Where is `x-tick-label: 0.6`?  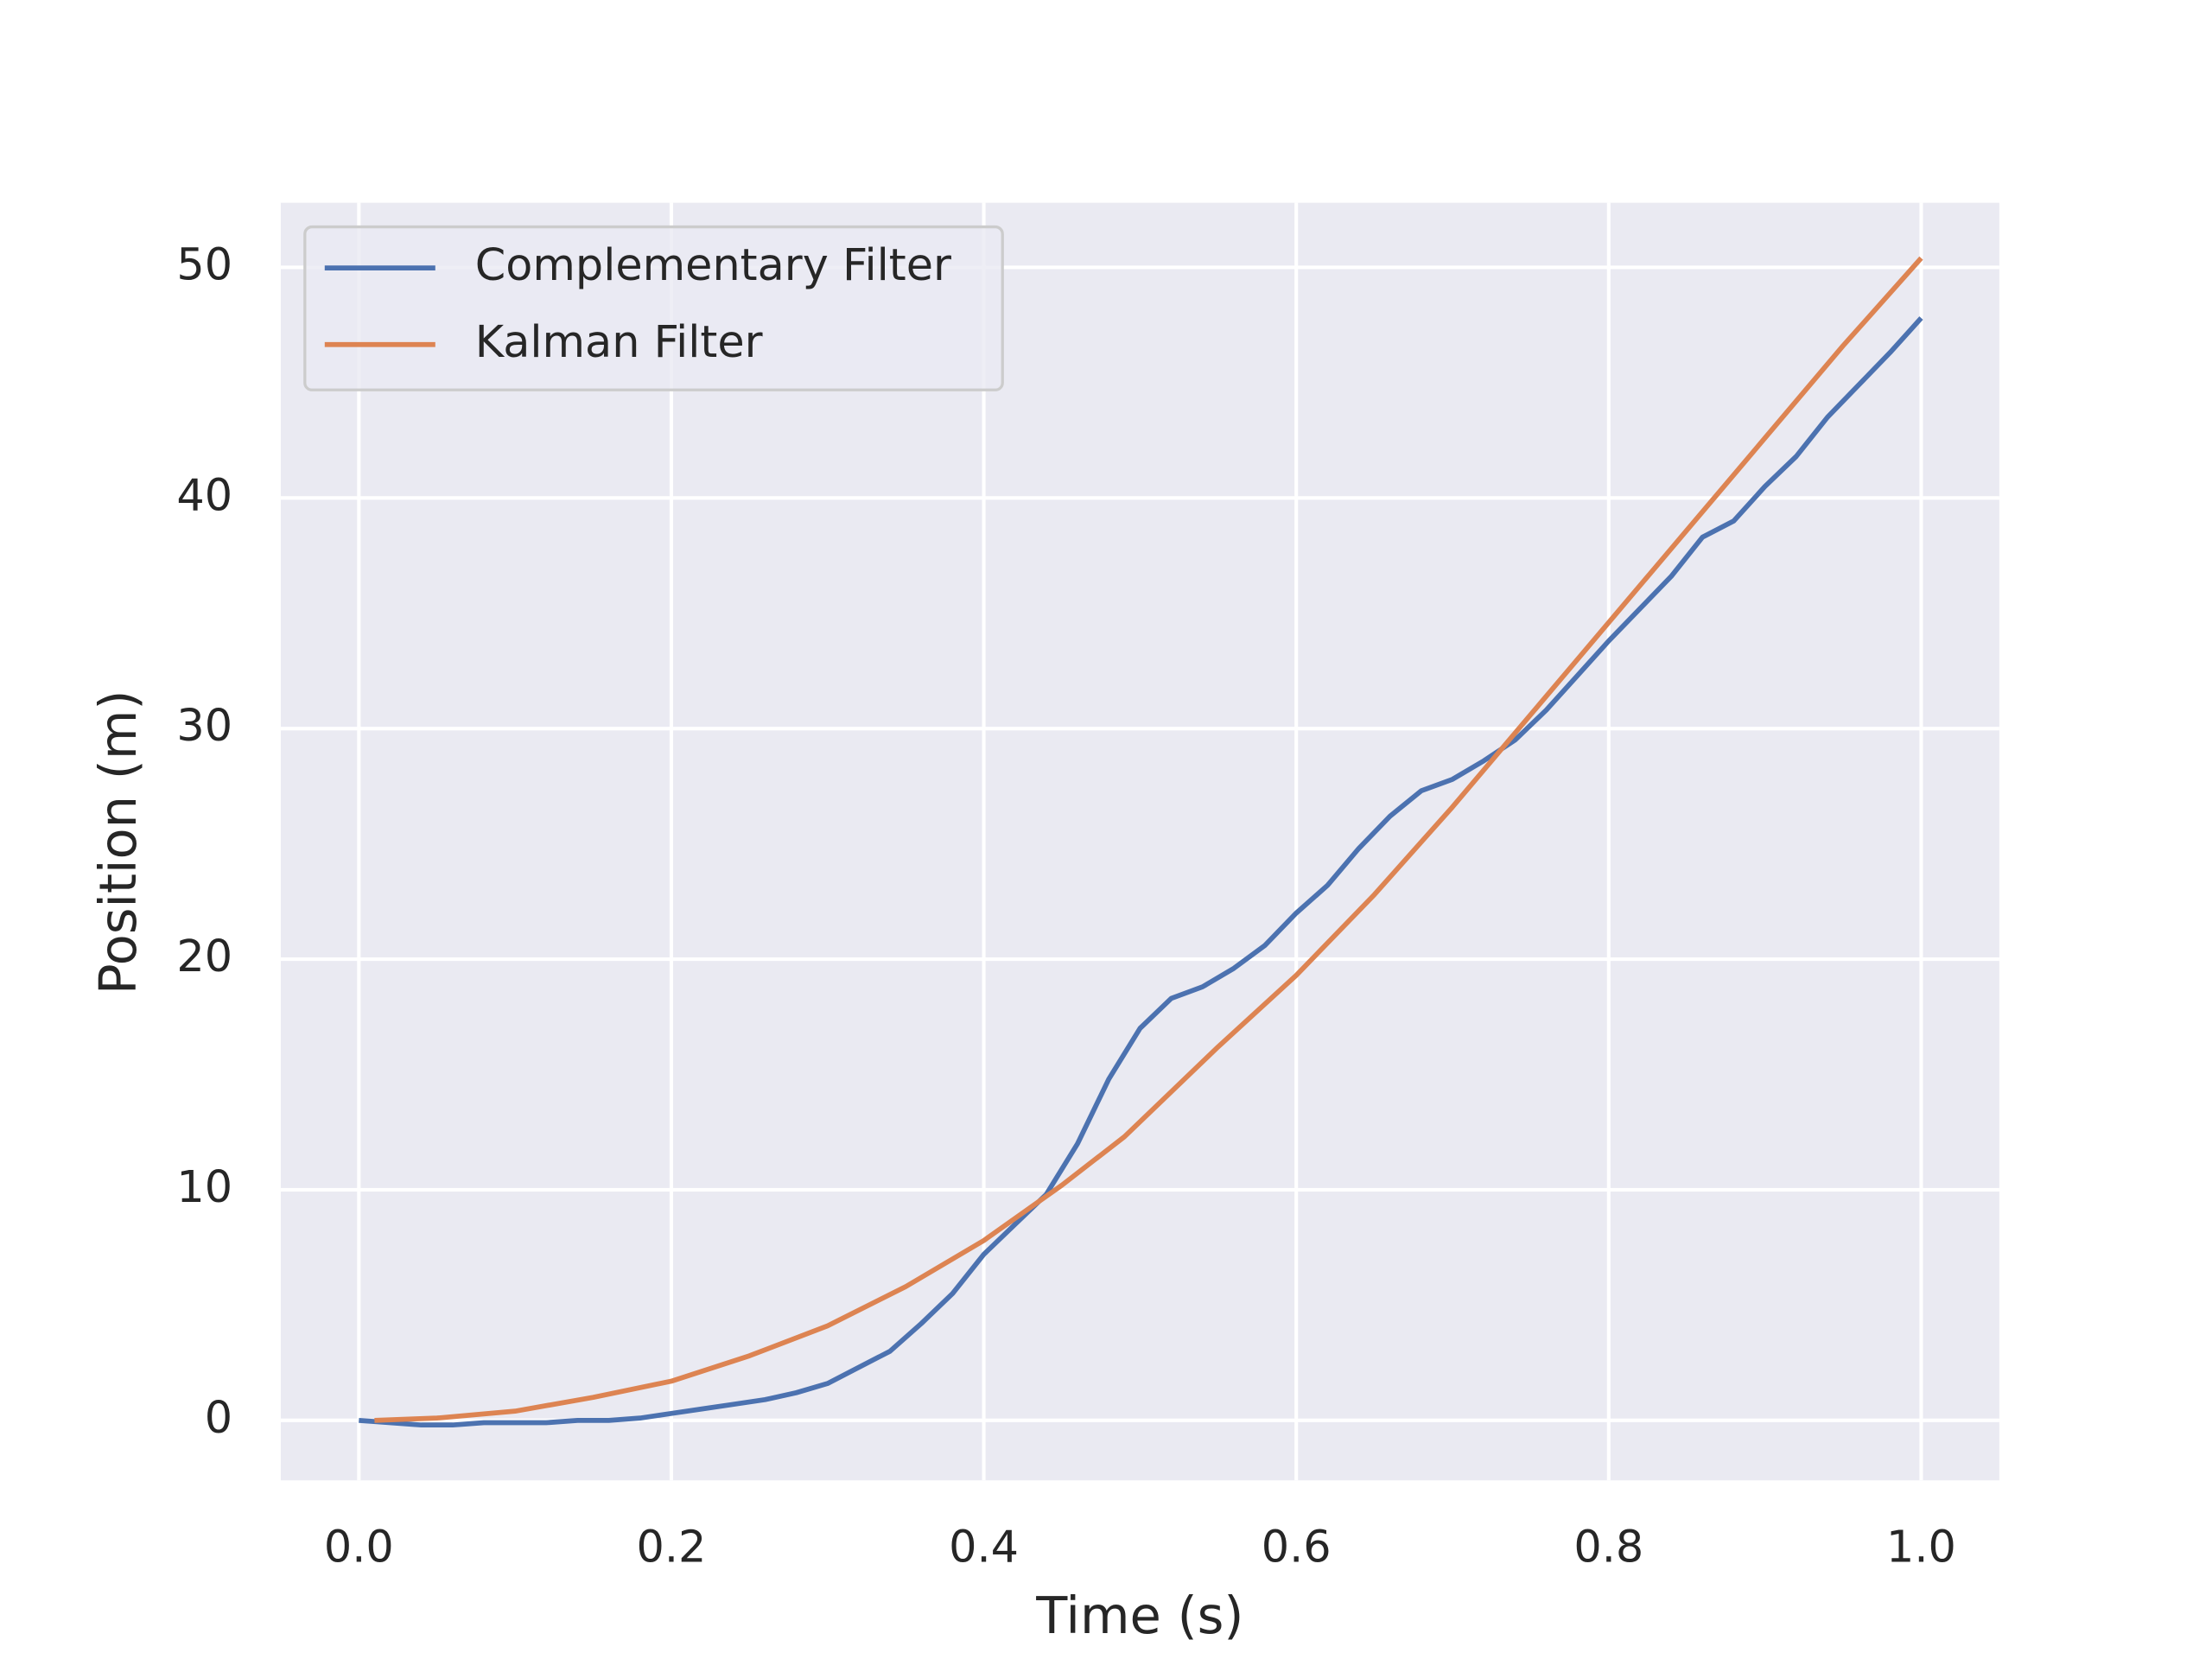 x-tick-label: 0.6 is located at coordinates (1297, 1547).